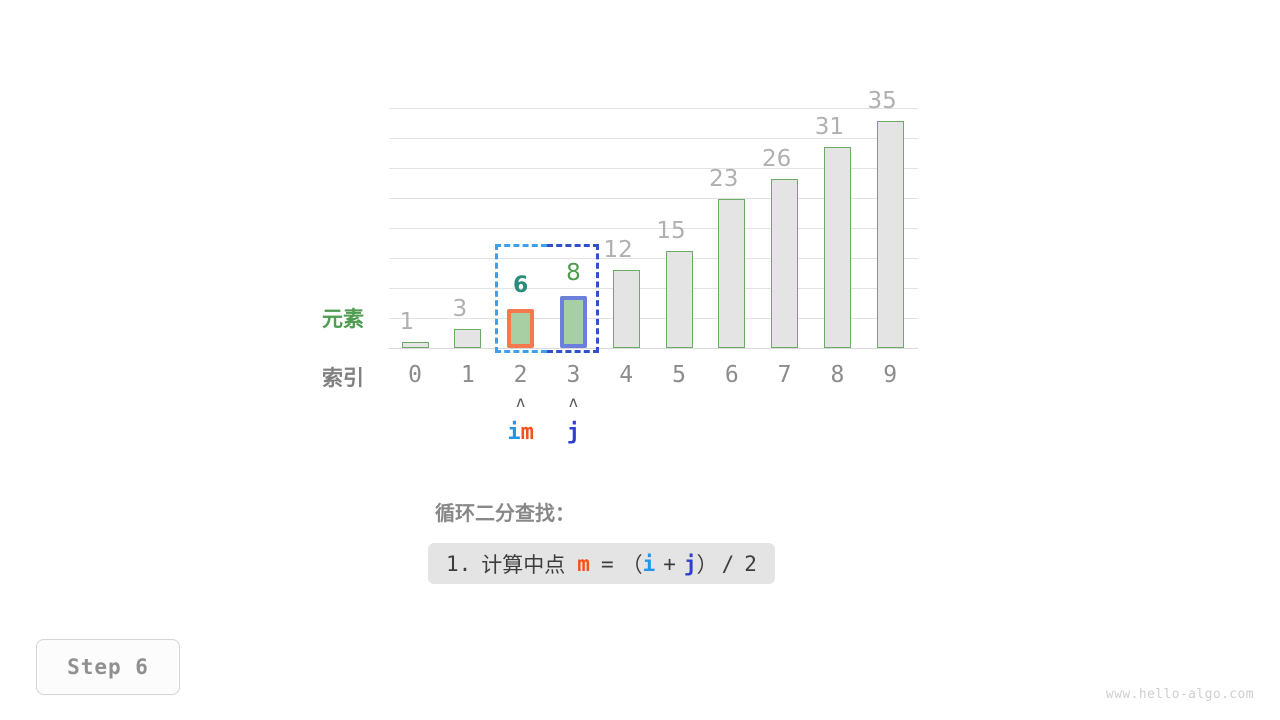 This screenshot has width=1280, height=720. What do you see at coordinates (776, 159) in the screenshot?
I see `bar-value-label: 26` at bounding box center [776, 159].